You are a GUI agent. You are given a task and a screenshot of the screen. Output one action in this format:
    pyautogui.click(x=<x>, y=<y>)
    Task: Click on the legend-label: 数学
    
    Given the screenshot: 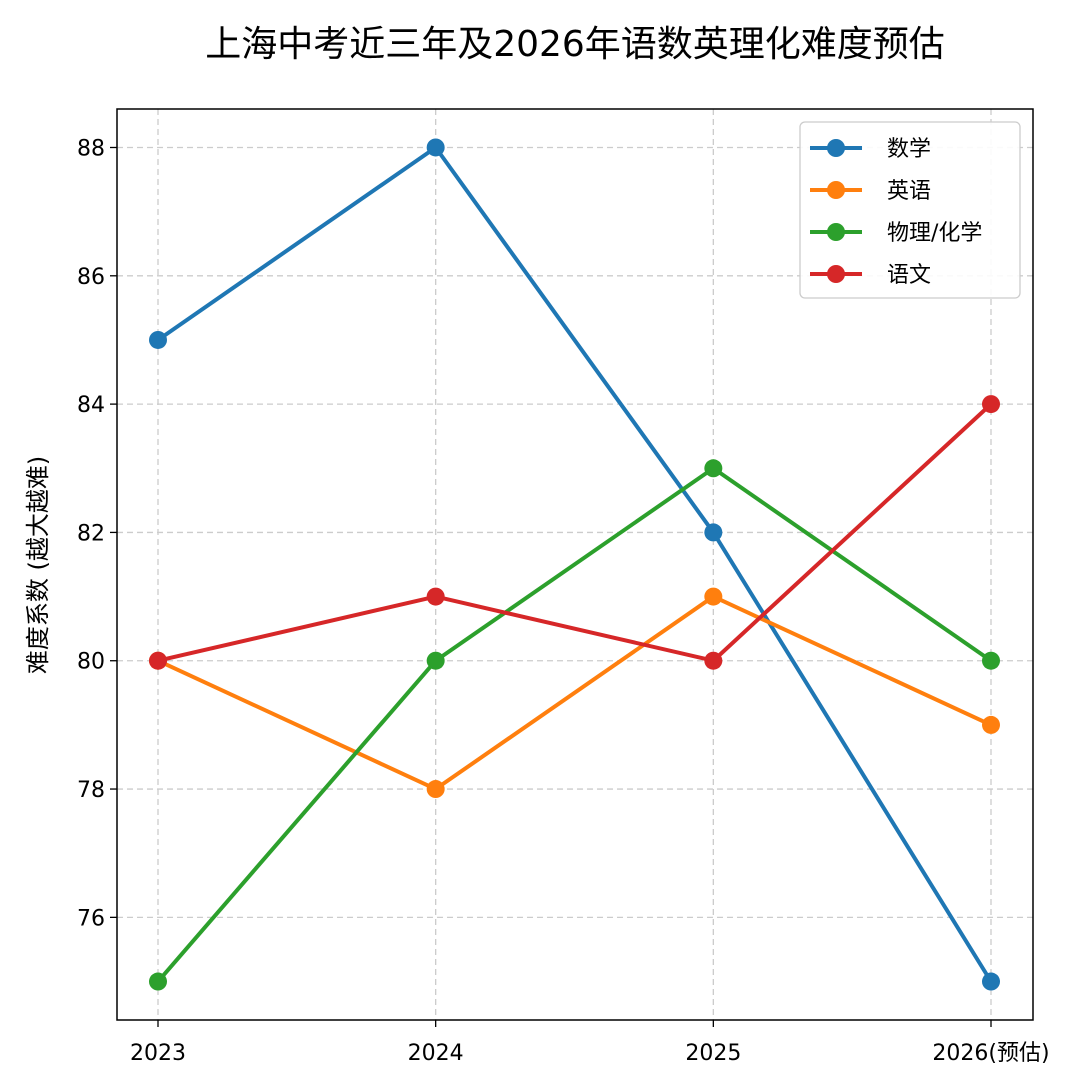 What is the action you would take?
    pyautogui.click(x=909, y=149)
    